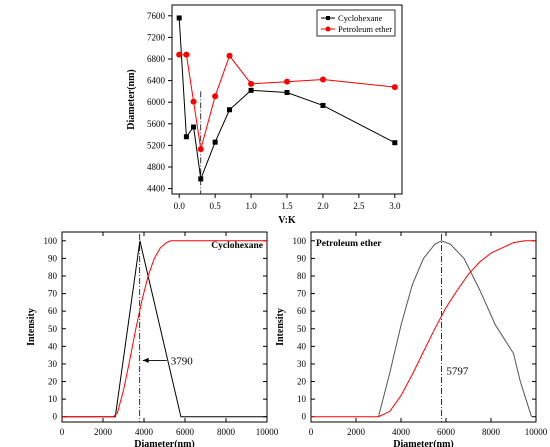  Describe the element at coordinates (323, 206) in the screenshot. I see `x-tick-label: 2.0` at that location.